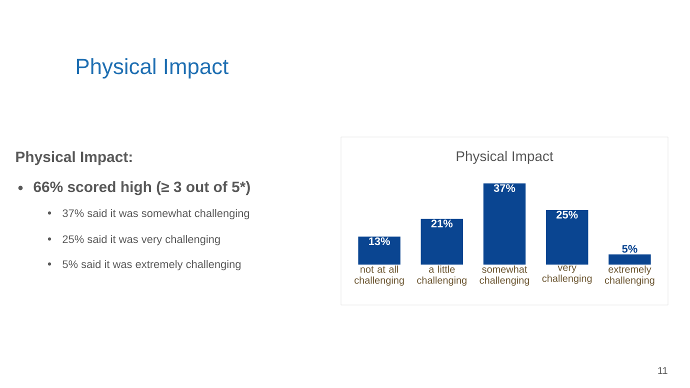 The width and height of the screenshot is (690, 388). Describe the element at coordinates (567, 275) in the screenshot. I see `x-tick-label: very challenging` at that location.